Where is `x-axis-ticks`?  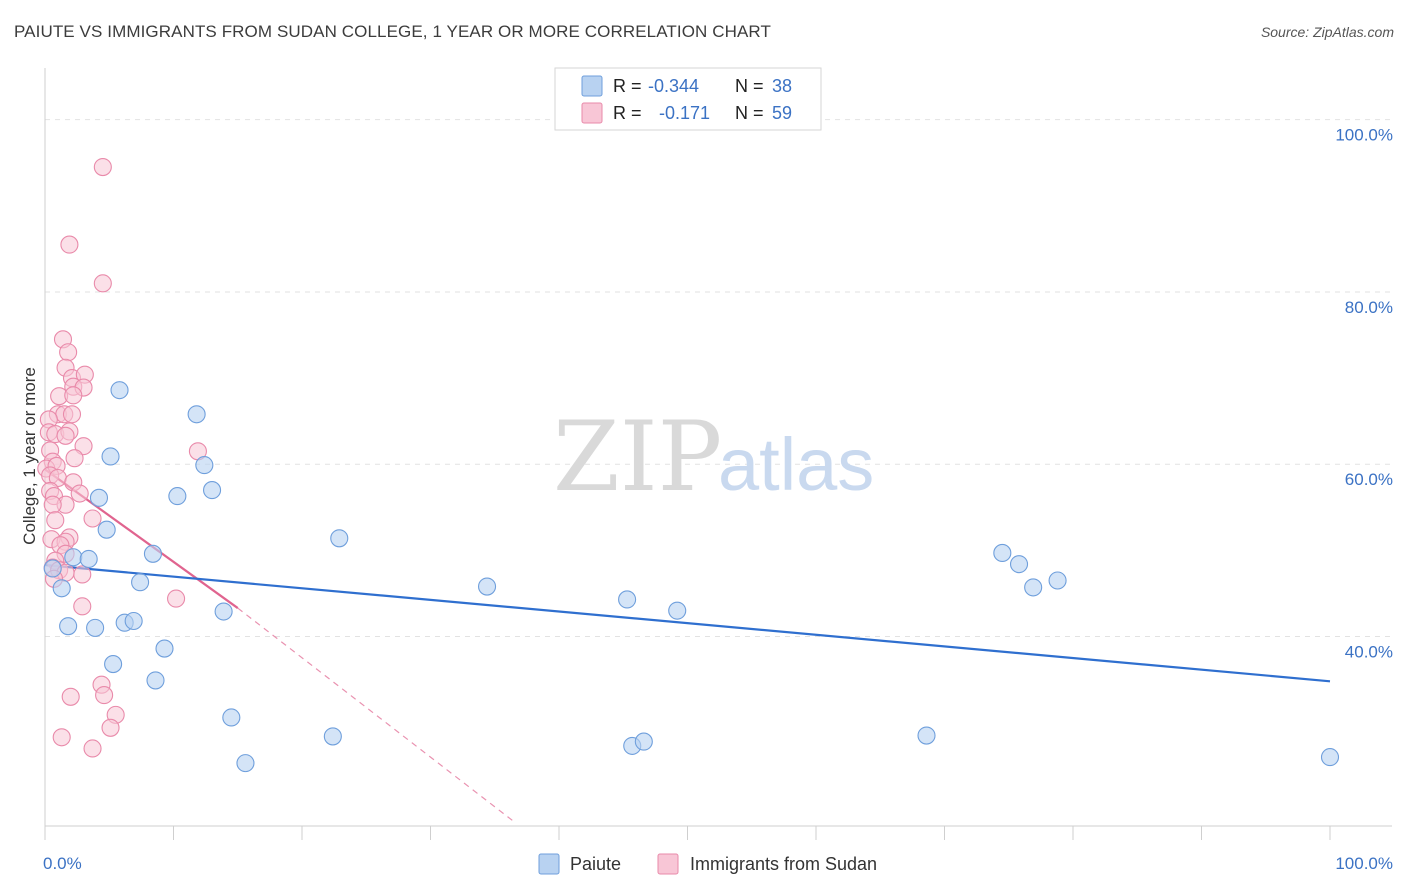
x-axis-ticks is located at coordinates (687, 833).